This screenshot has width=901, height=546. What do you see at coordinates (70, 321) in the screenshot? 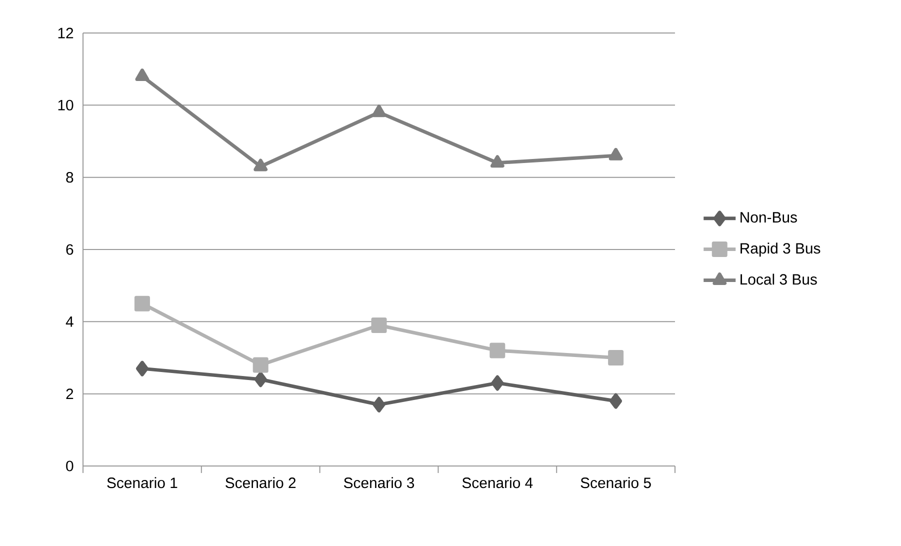
I see `y-tick-label: 4` at bounding box center [70, 321].